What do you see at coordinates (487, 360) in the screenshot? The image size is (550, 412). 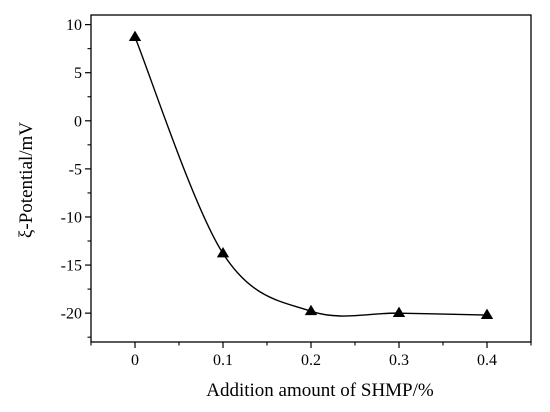 I see `x-tick-label: 0.4` at bounding box center [487, 360].